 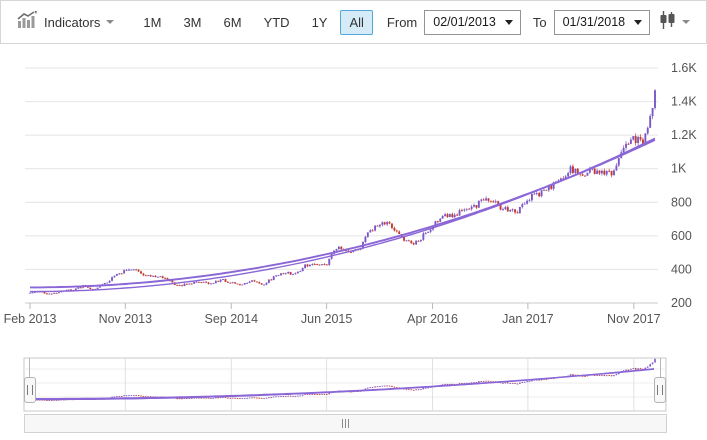 I want to click on indicators-label: Indicators, so click(x=72, y=22).